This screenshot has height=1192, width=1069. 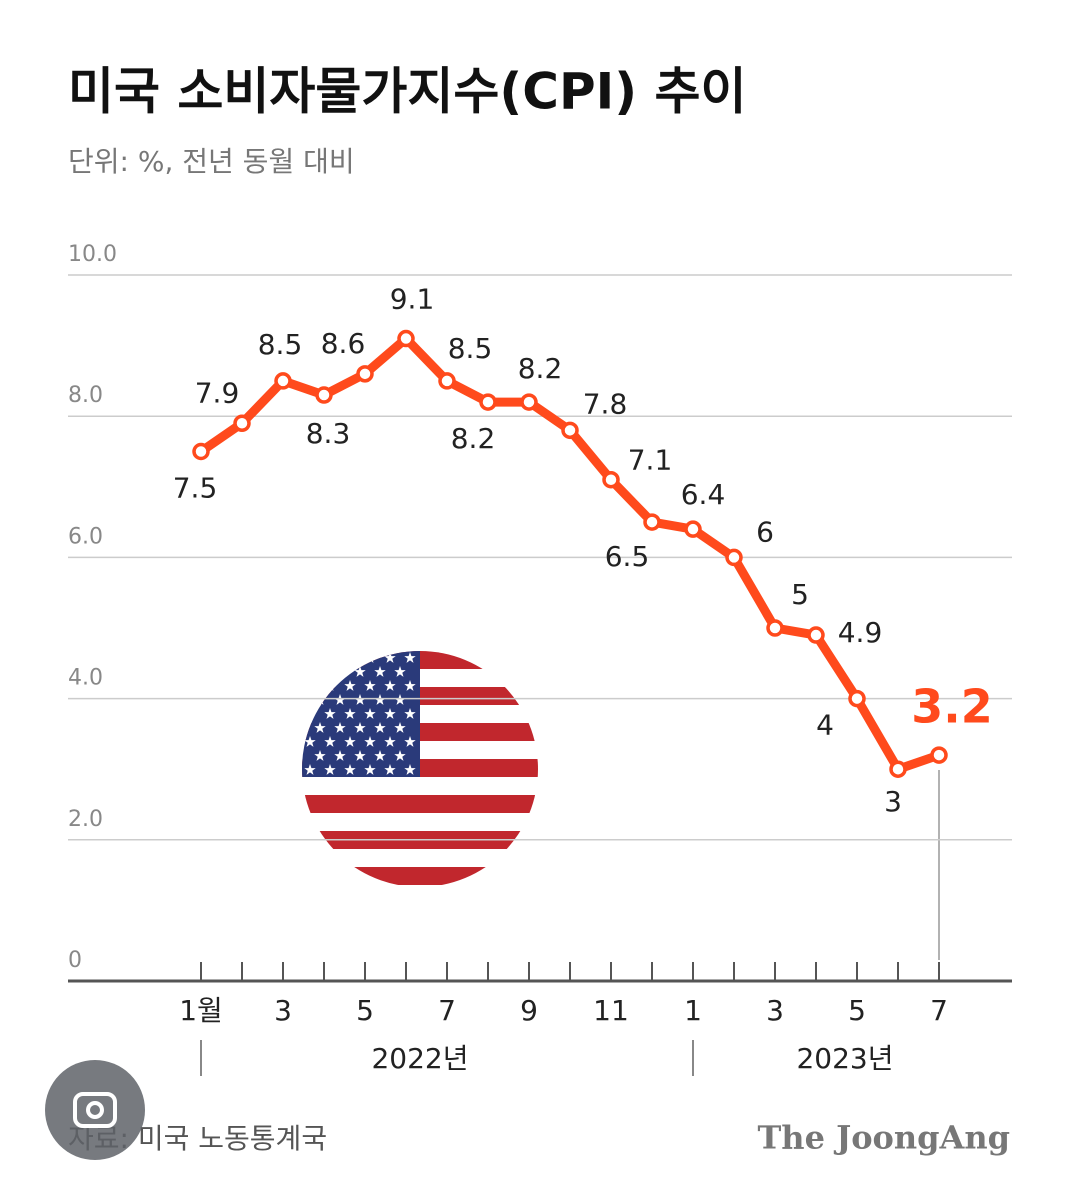 What do you see at coordinates (703, 494) in the screenshot?
I see `data-label: 6.4` at bounding box center [703, 494].